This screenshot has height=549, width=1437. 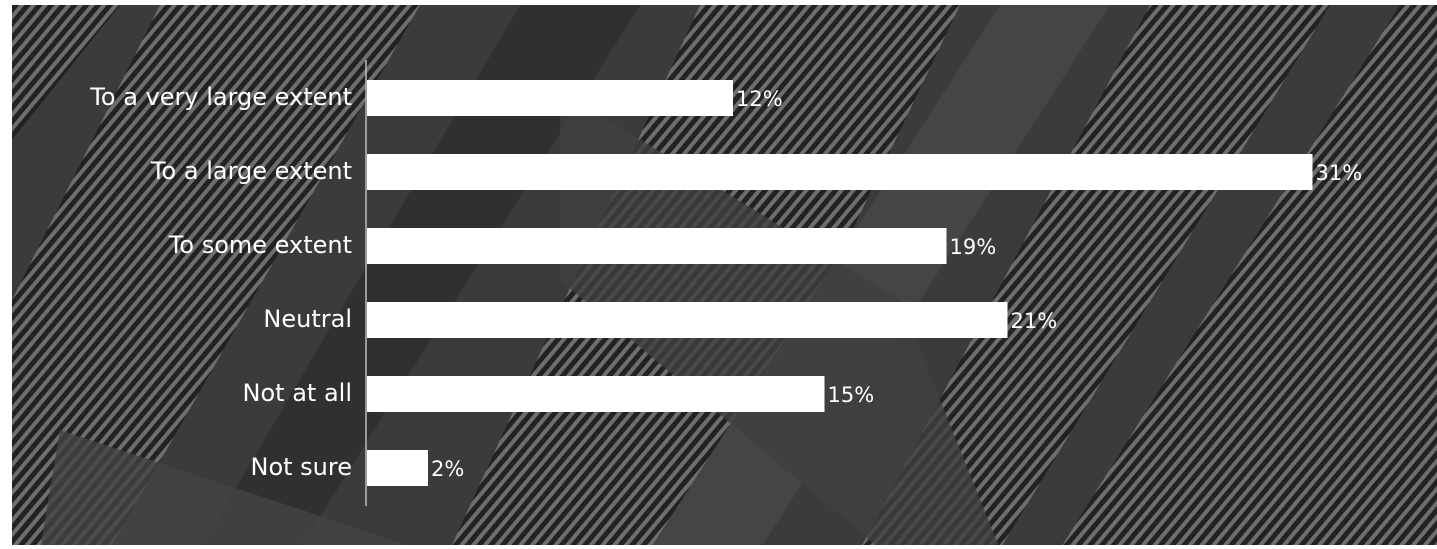 What do you see at coordinates (447, 469) in the screenshot?
I see `value-label: 2%` at bounding box center [447, 469].